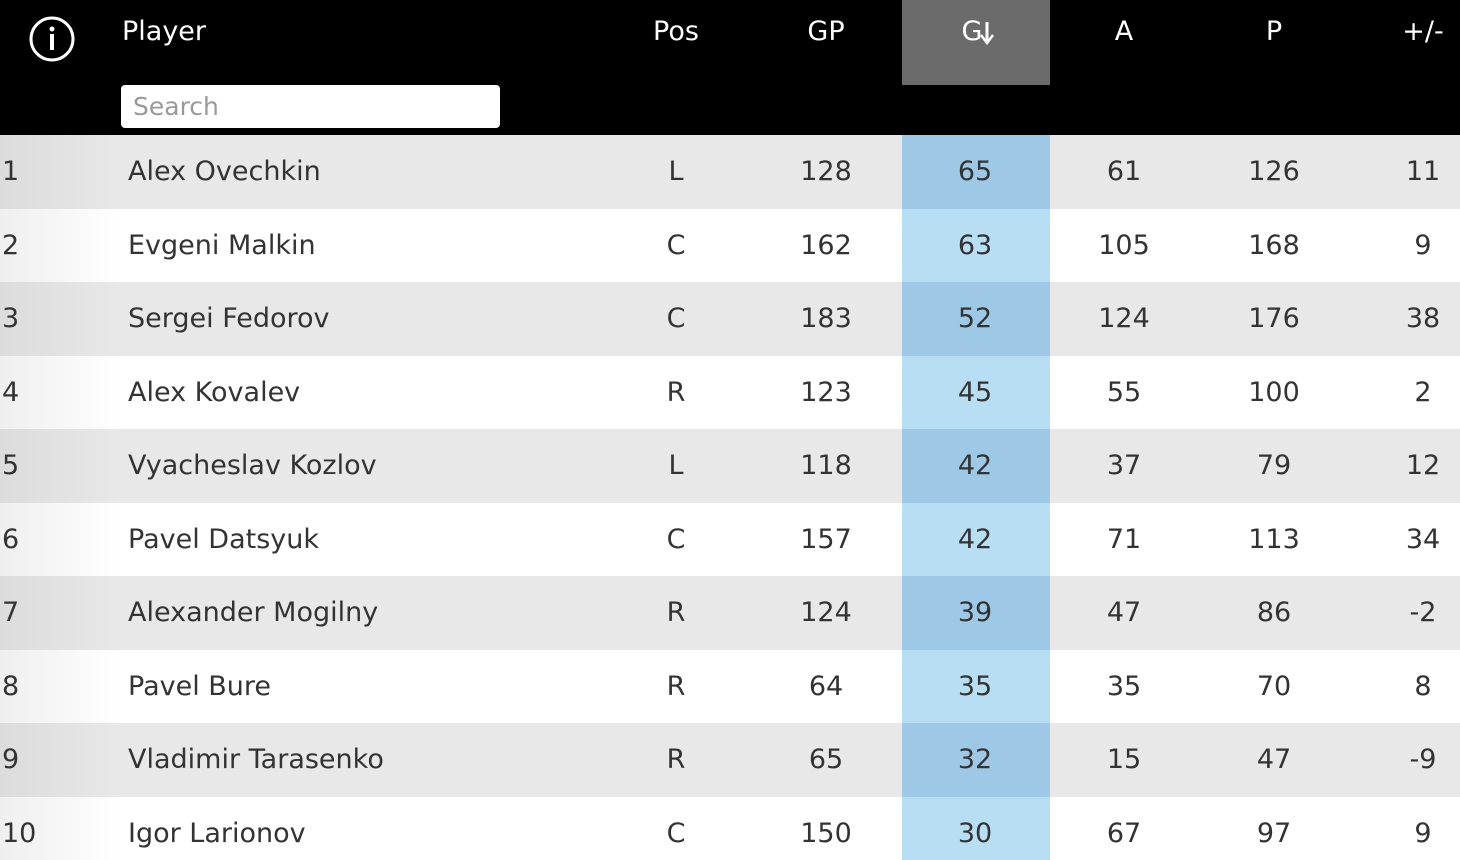 Image resolution: width=1460 pixels, height=860 pixels. What do you see at coordinates (1423, 31) in the screenshot?
I see `column-header: +/-` at bounding box center [1423, 31].